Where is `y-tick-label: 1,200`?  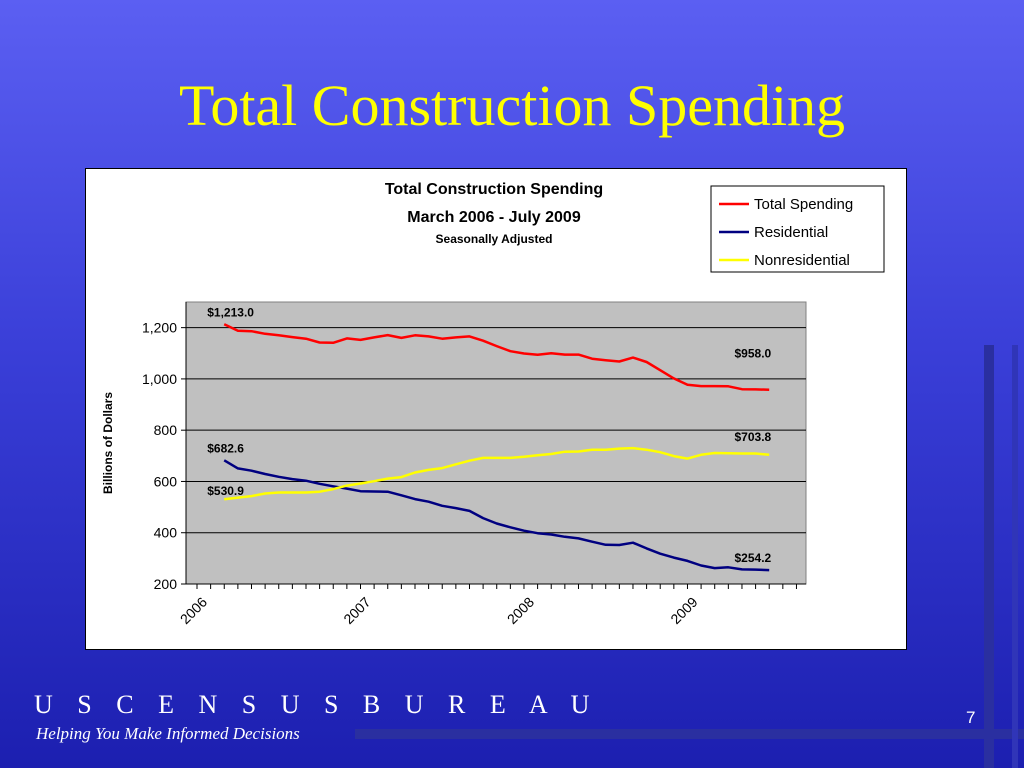 y-tick-label: 1,200 is located at coordinates (159, 328).